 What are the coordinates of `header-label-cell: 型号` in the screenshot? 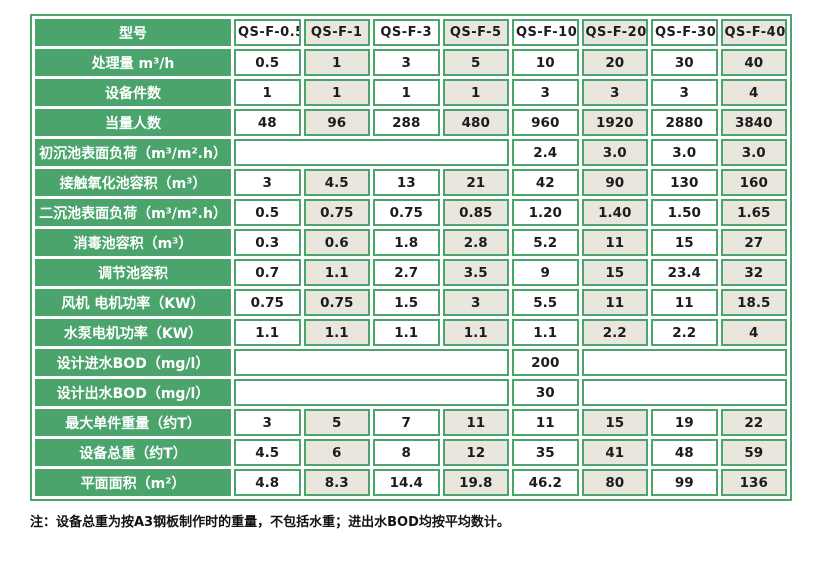 It's located at (133, 32).